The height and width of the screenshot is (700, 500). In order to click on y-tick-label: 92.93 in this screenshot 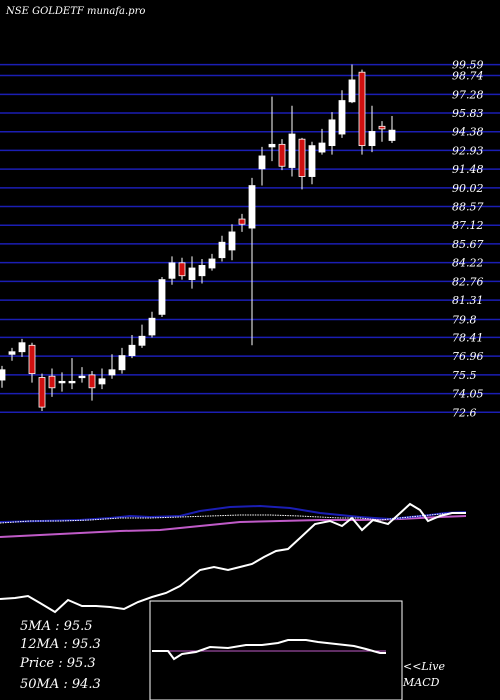, I will do `click(468, 150)`.